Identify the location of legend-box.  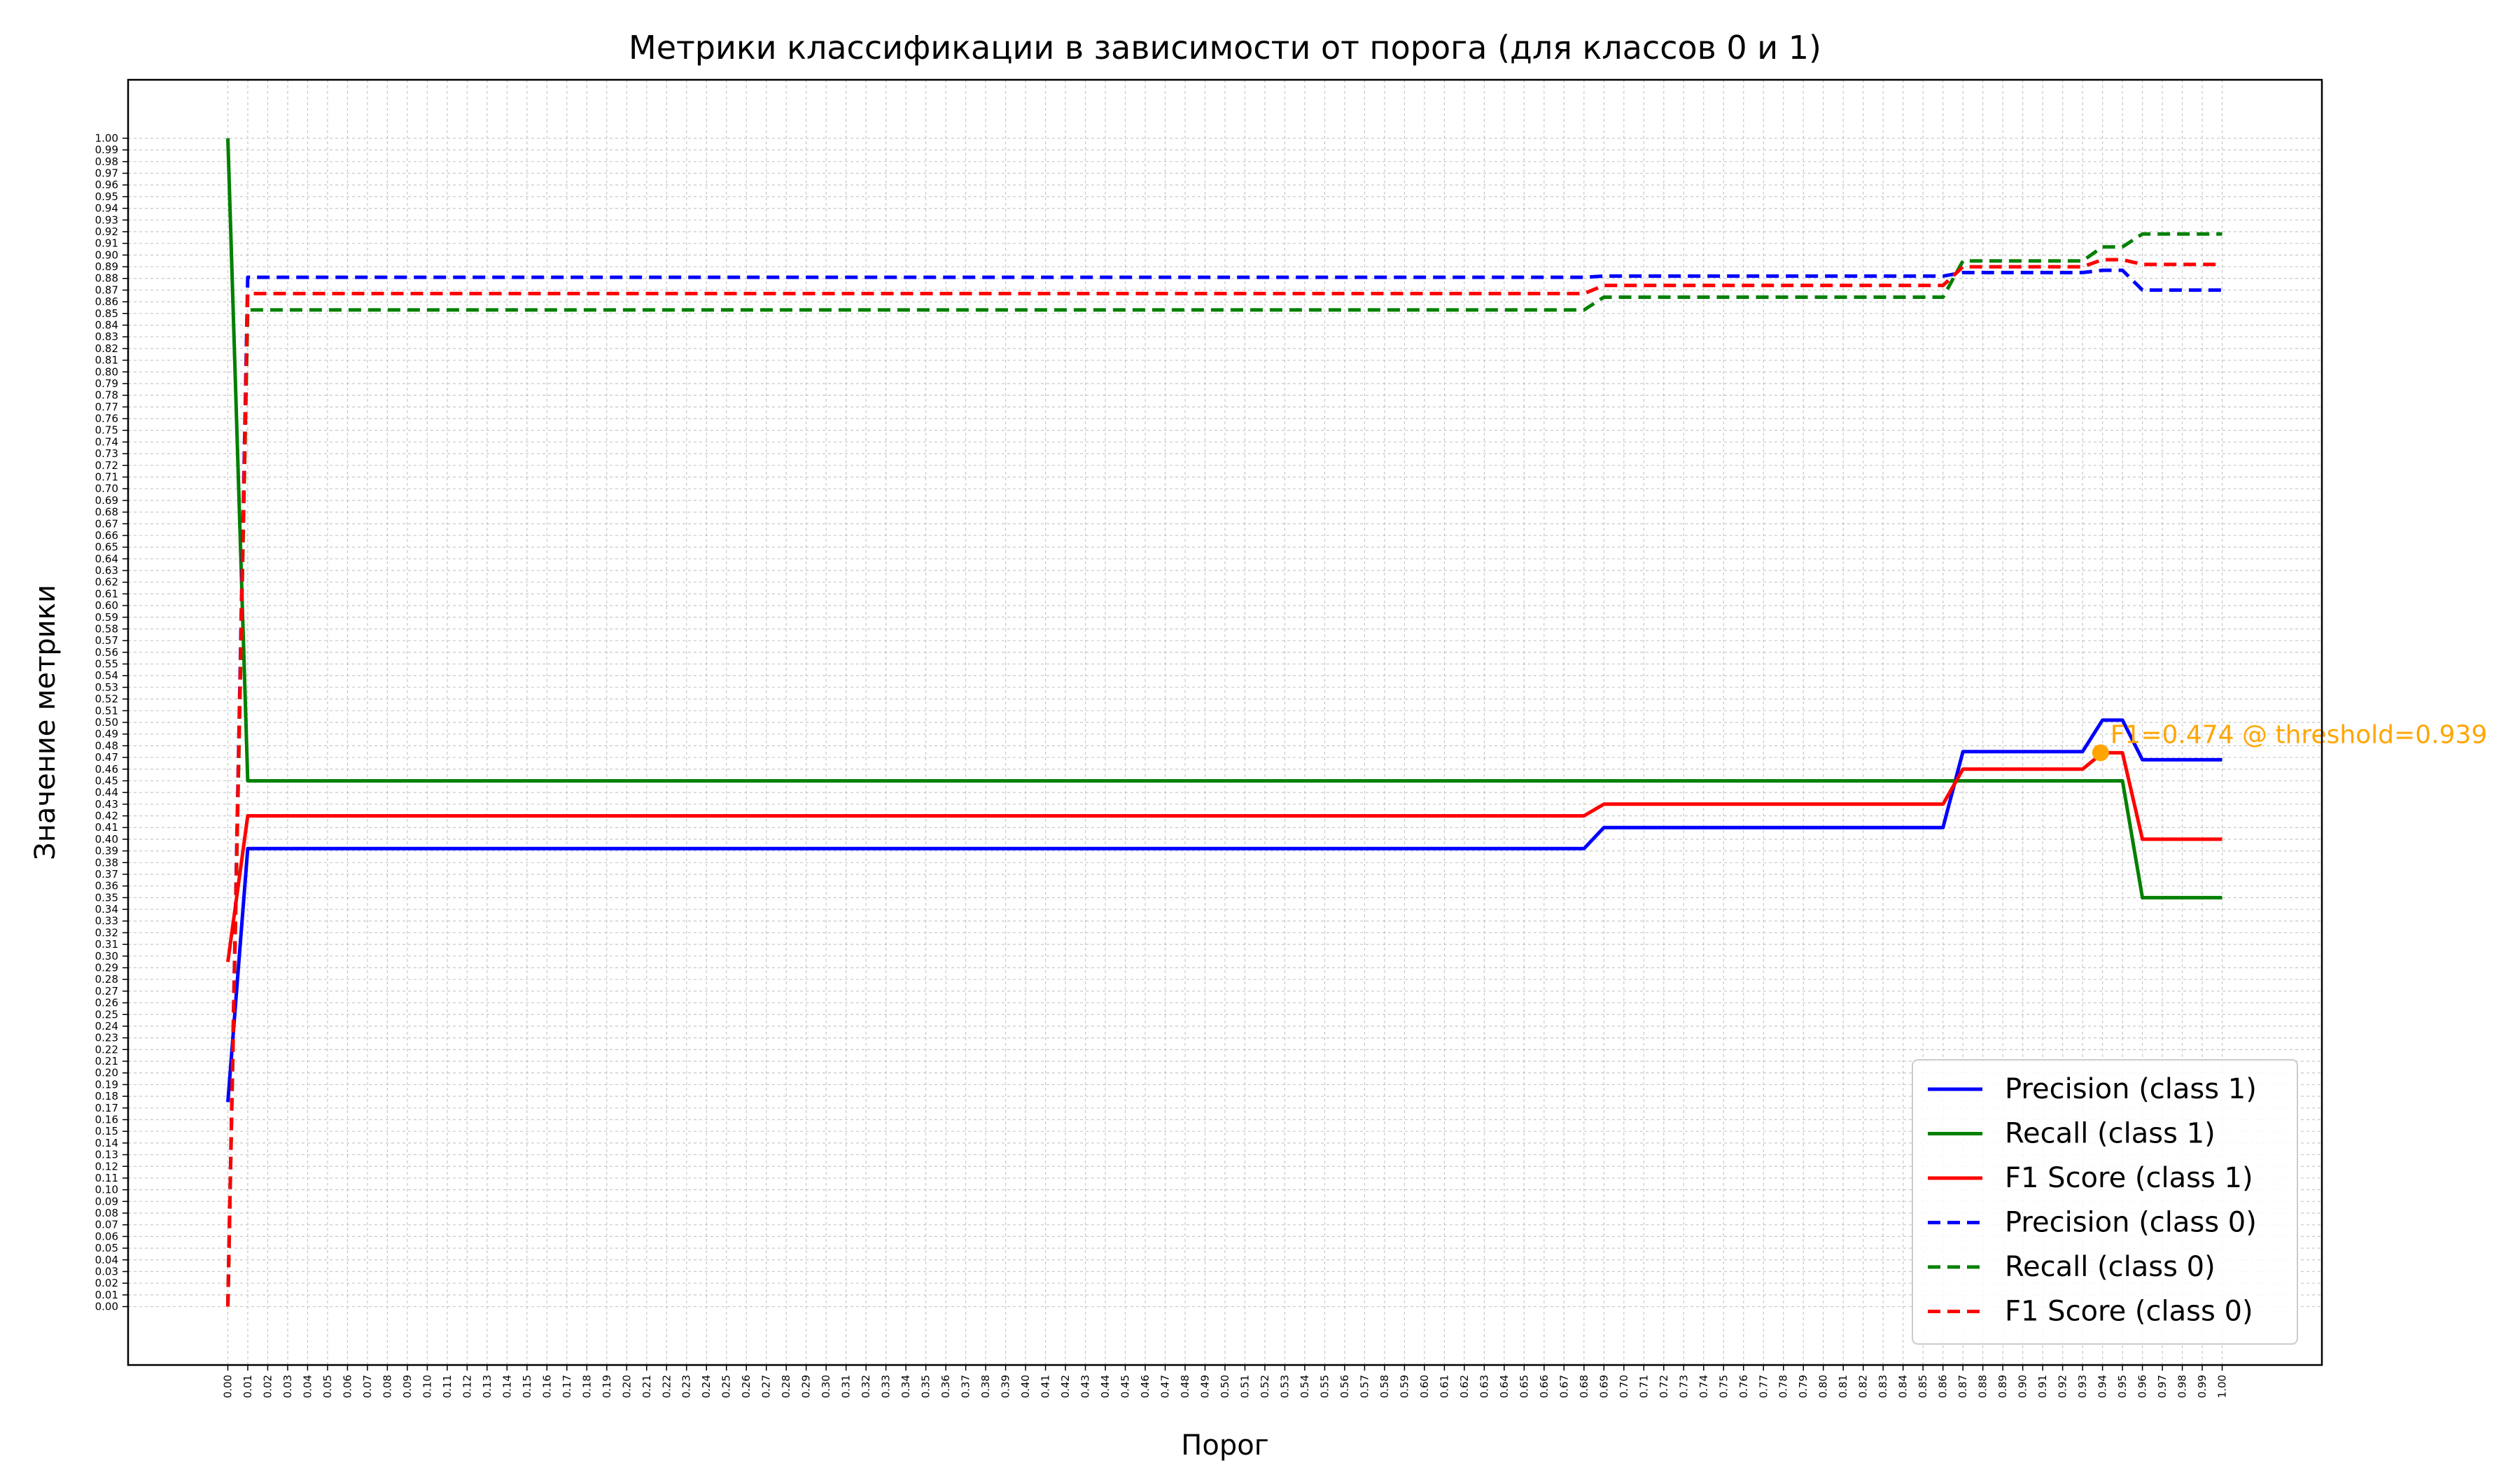
(2105, 1202).